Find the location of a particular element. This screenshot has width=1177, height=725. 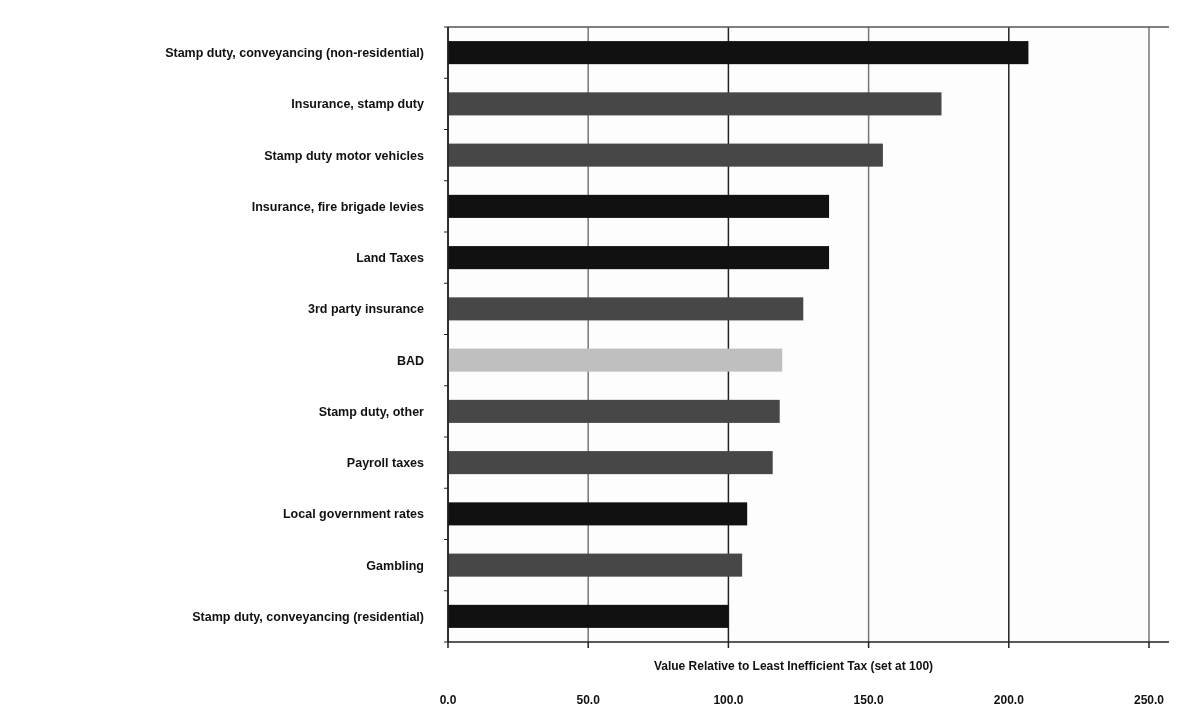

x-tick-label: 0.0 is located at coordinates (448, 700).